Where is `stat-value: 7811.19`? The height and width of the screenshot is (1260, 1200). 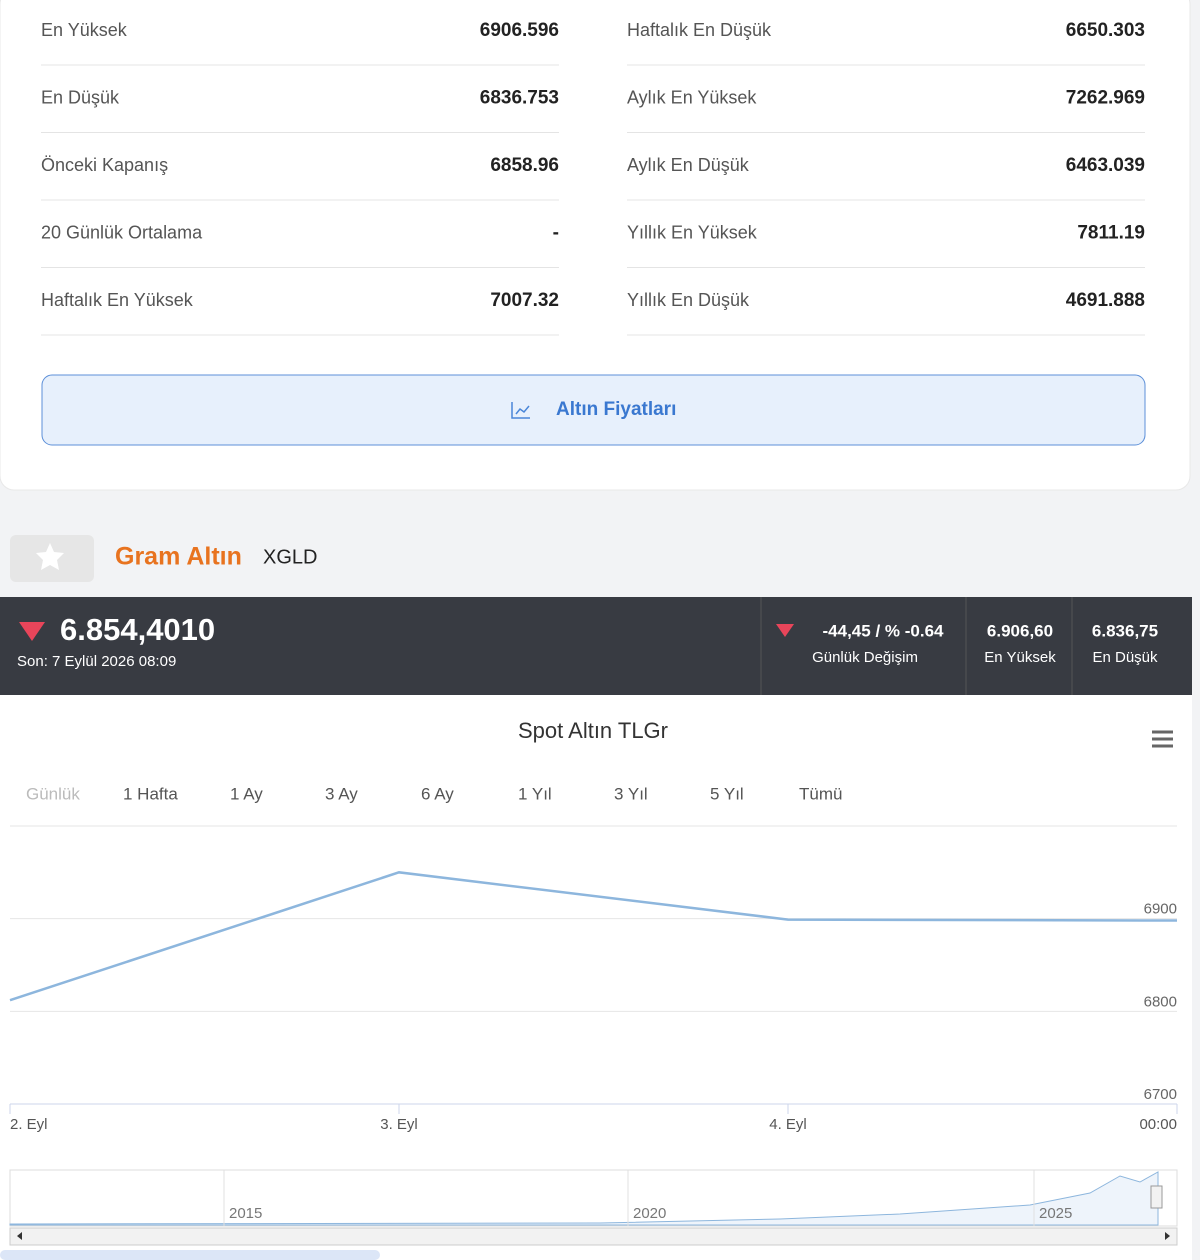
stat-value: 7811.19 is located at coordinates (1111, 233).